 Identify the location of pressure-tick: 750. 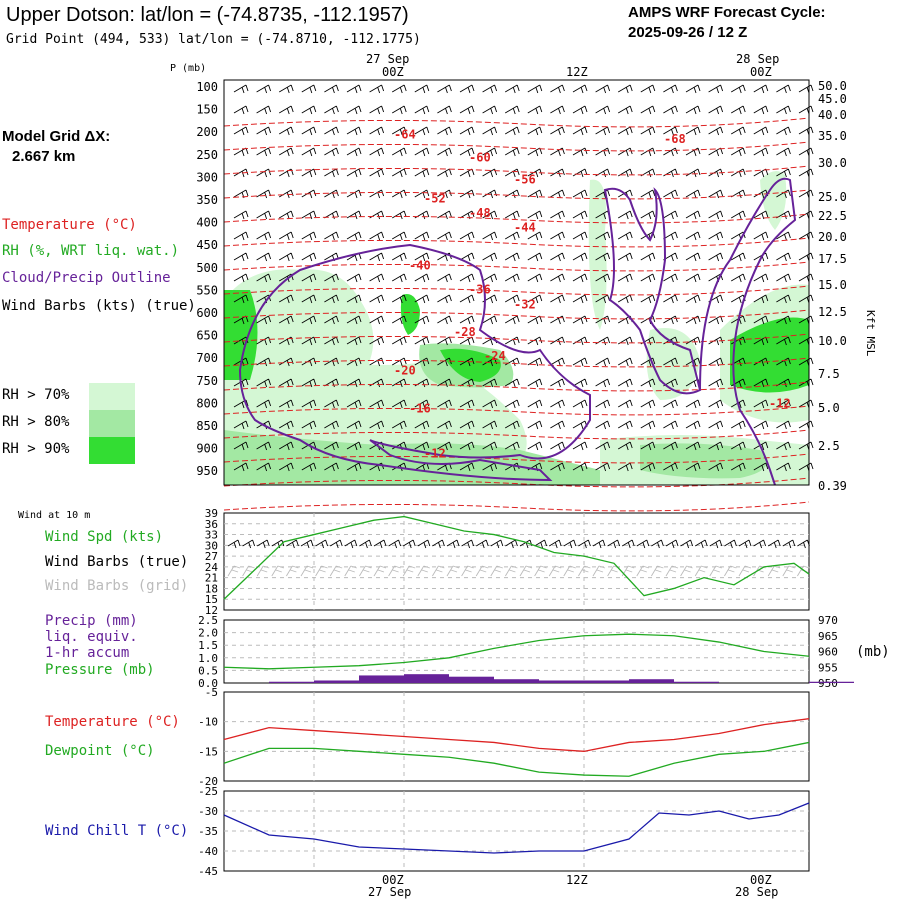
(207, 381).